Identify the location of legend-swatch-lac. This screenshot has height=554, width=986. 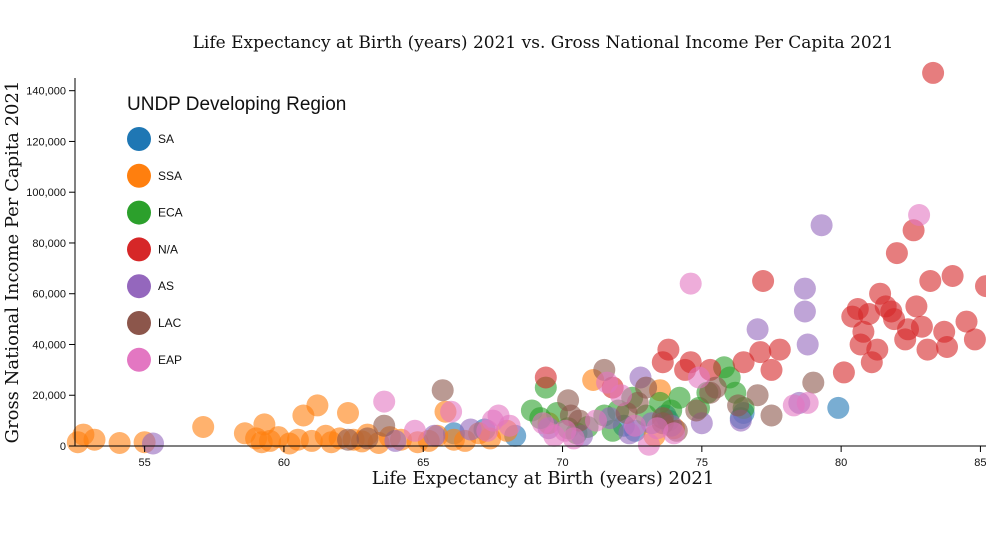
(139, 323).